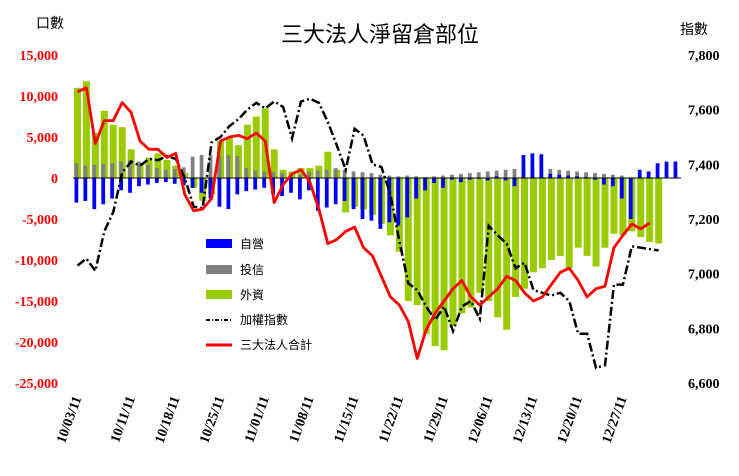 This screenshot has width=739, height=476. Describe the element at coordinates (376, 191) in the screenshot. I see `dealer-bars` at that location.